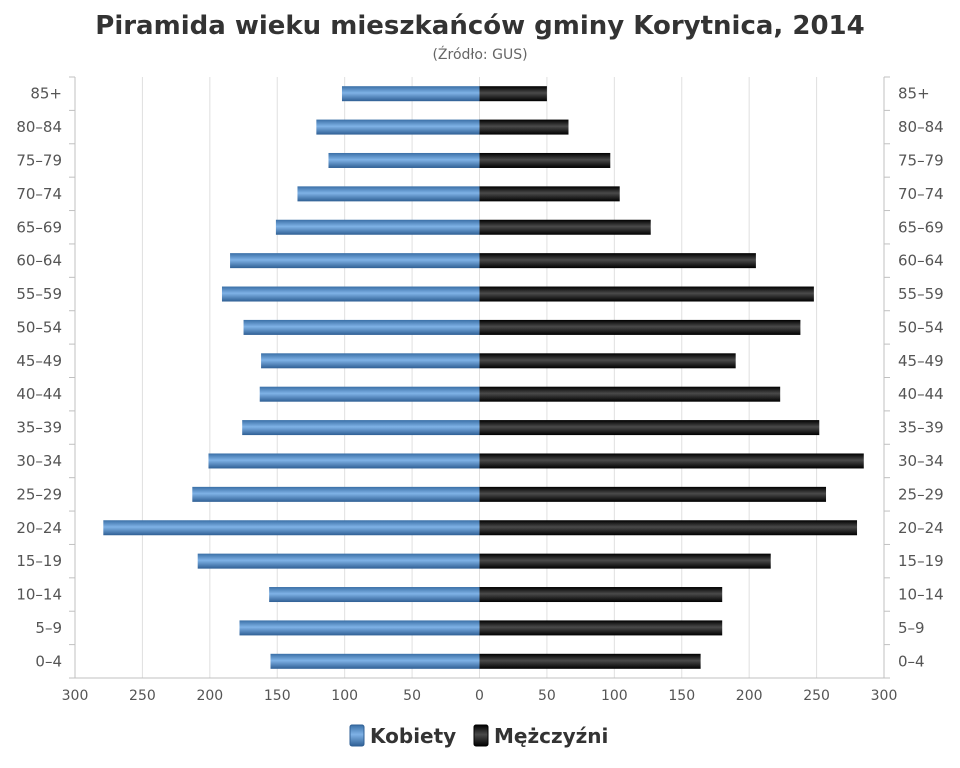 The height and width of the screenshot is (768, 960). I want to click on legend-swatch-kobiety, so click(357, 735).